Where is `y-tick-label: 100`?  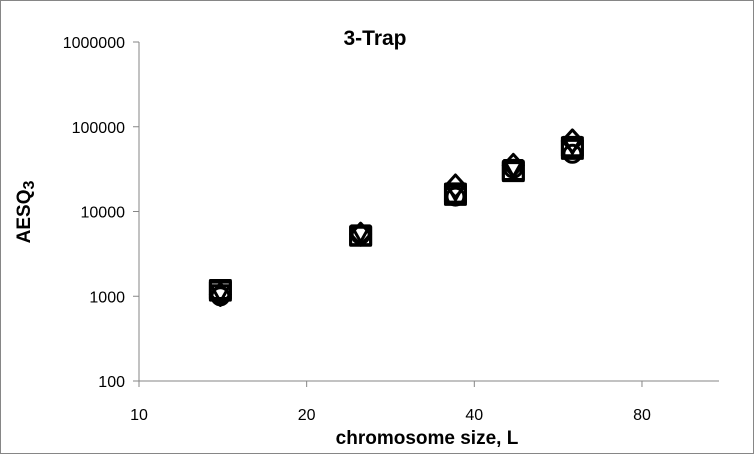
y-tick-label: 100 is located at coordinates (111, 382).